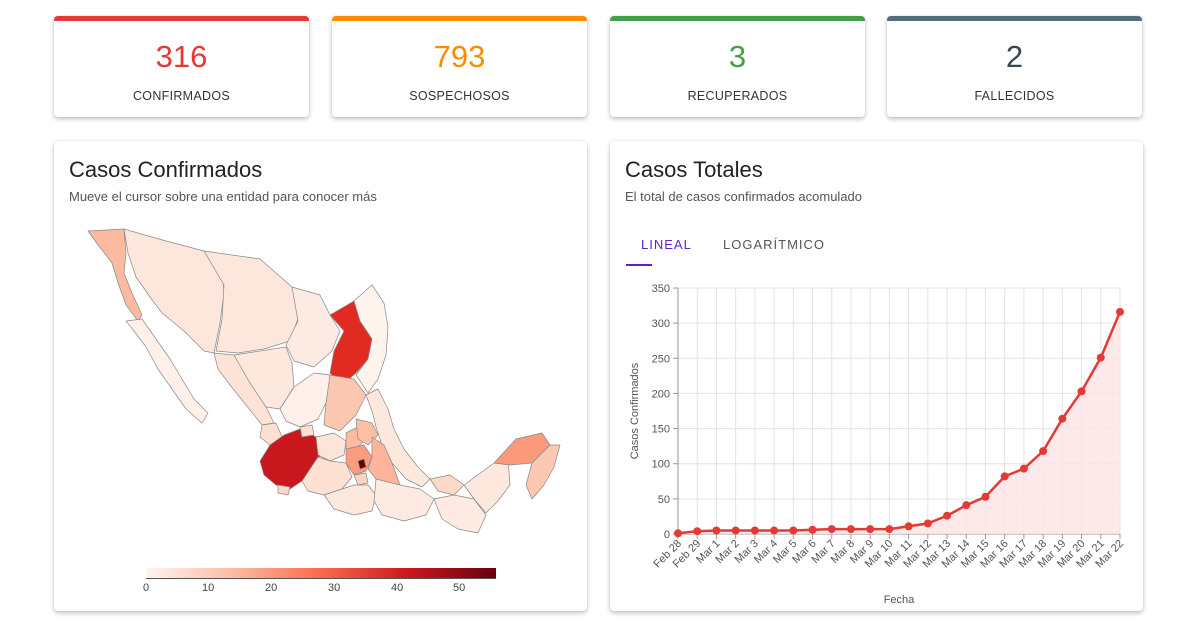  What do you see at coordinates (661, 324) in the screenshot?
I see `y-tick-label: 300` at bounding box center [661, 324].